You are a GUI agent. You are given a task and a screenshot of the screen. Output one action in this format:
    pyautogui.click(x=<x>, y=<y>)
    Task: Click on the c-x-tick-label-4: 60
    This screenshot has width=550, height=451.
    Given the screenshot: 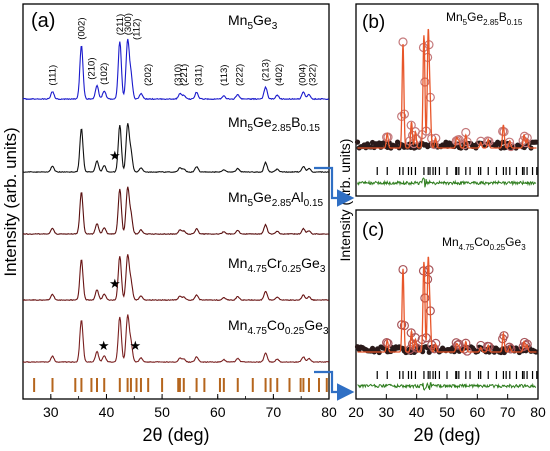 What is the action you would take?
    pyautogui.click(x=478, y=412)
    